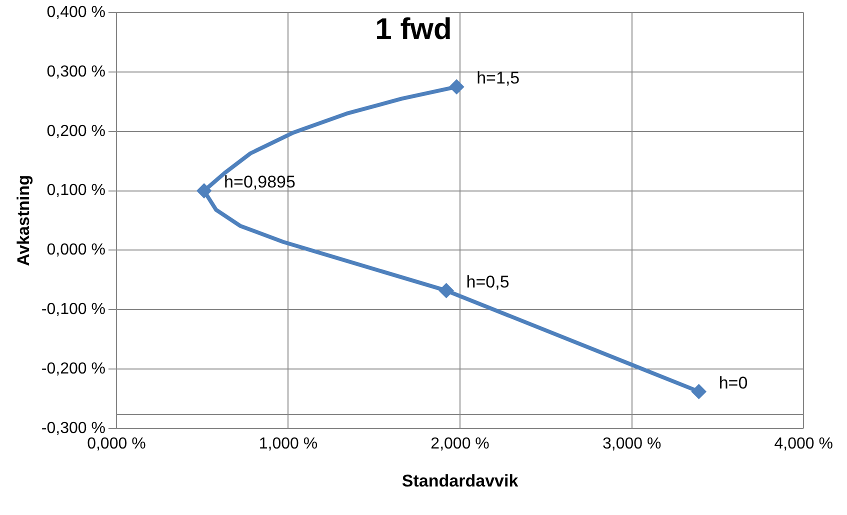 The height and width of the screenshot is (515, 847). Describe the element at coordinates (460, 443) in the screenshot. I see `x-tick-label: 2,000 %` at that location.